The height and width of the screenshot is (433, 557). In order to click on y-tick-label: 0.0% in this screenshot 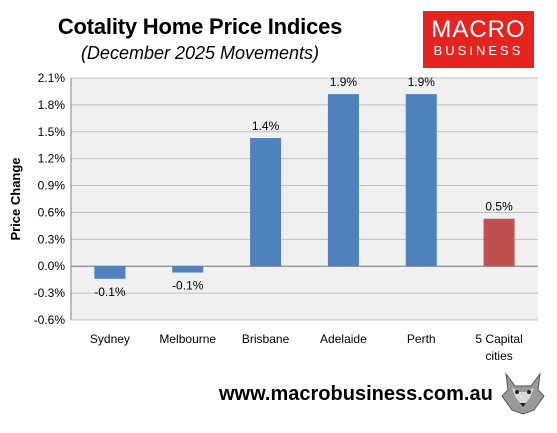, I will do `click(52, 266)`.